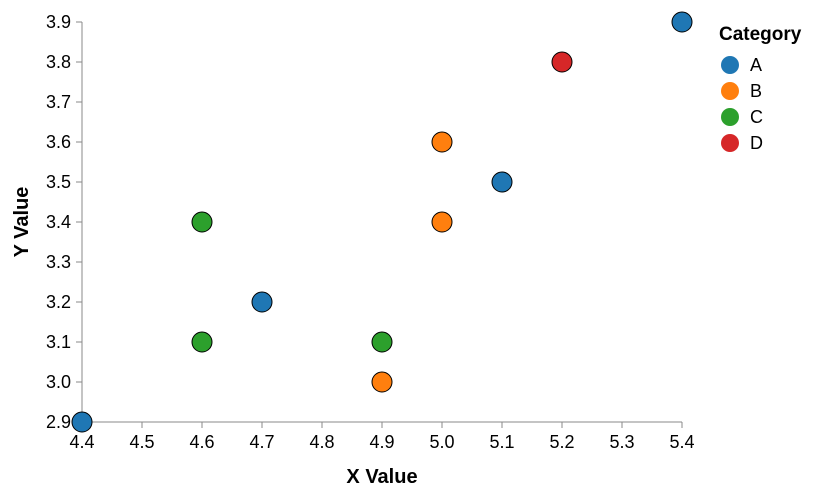 This screenshot has height=496, width=824. I want to click on x-axis: 4.4 4.5 4.6 4.7 4.8 4.9 5.0 5.1 5.2 5.3 5.4, so click(382, 436).